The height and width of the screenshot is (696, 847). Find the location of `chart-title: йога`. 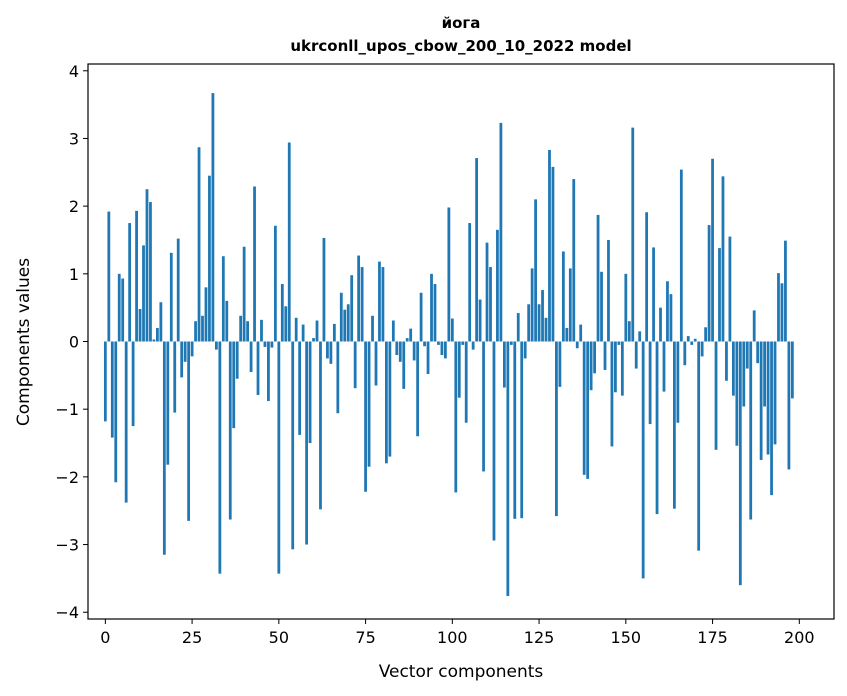

chart-title: йога is located at coordinates (461, 23).